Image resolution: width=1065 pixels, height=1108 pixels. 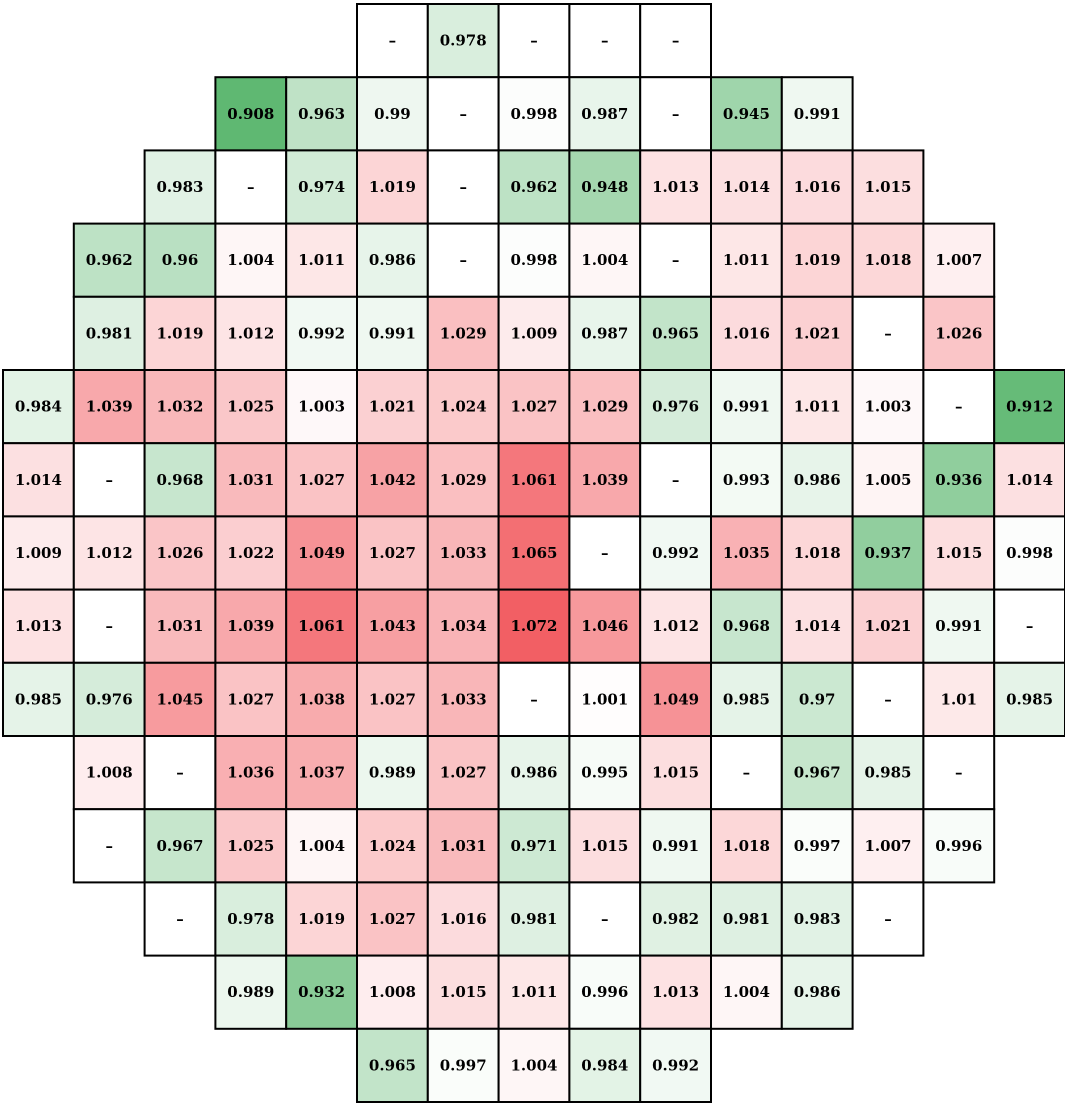 What do you see at coordinates (250, 333) in the screenshot?
I see `cell-value-label: 1.012` at bounding box center [250, 333].